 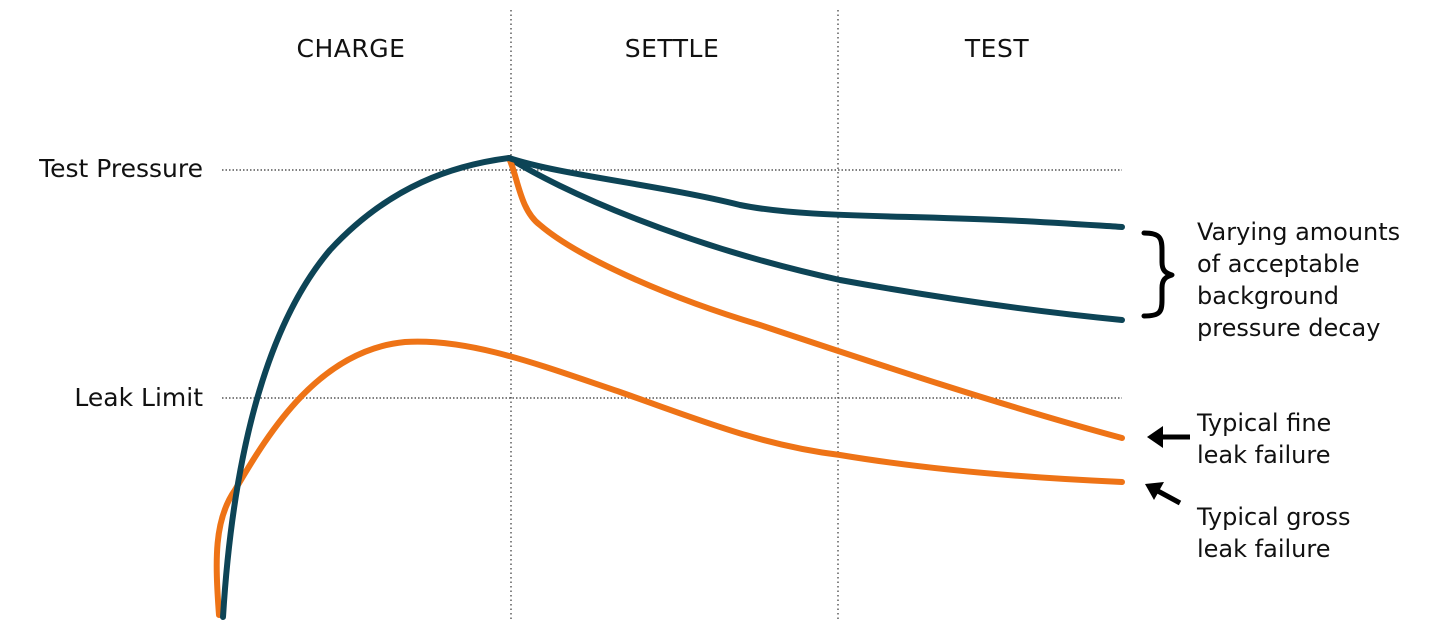 I want to click on gross-leak-annotation-line-2: leak failure, so click(x=1263, y=549).